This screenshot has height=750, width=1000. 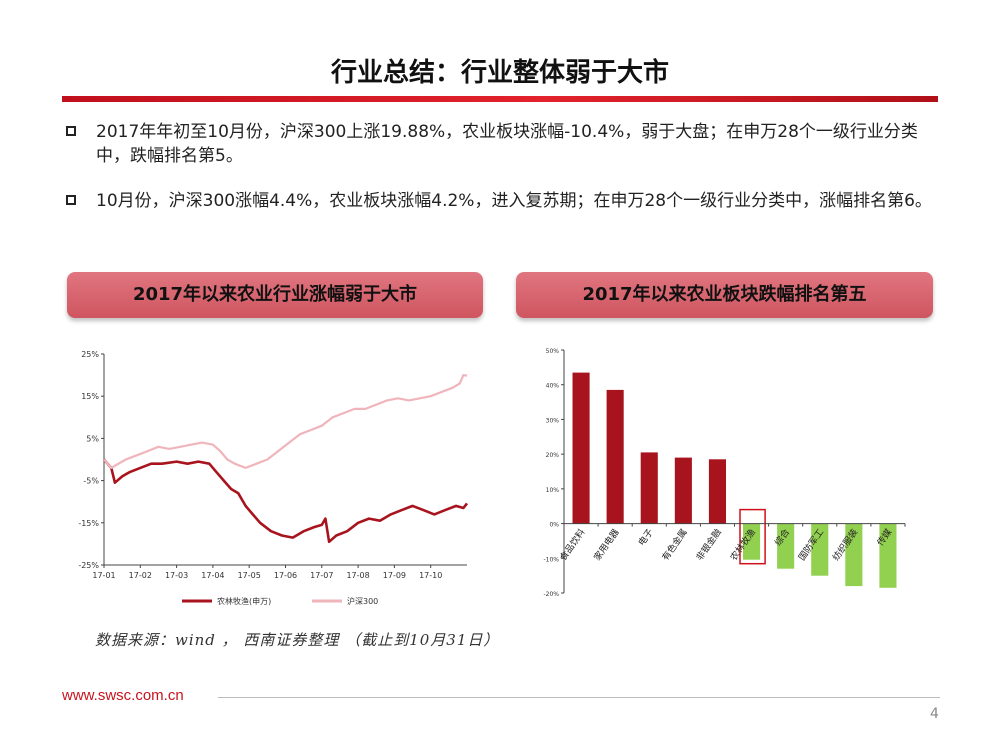 What do you see at coordinates (140, 575) in the screenshot?
I see `x-tick-label: 17-02` at bounding box center [140, 575].